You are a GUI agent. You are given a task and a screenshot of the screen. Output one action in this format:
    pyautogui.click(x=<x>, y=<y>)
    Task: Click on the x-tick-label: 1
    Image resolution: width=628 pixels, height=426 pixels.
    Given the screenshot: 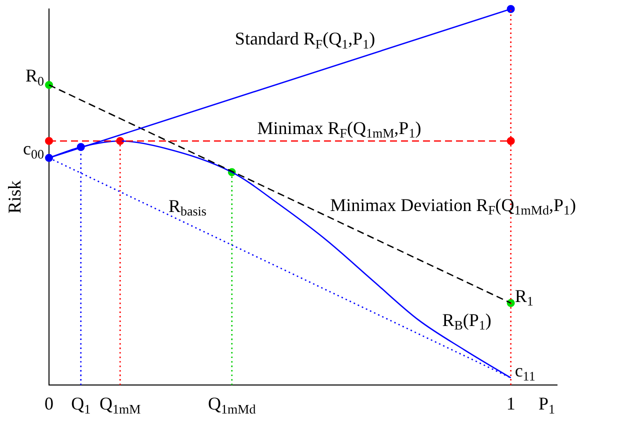 What is the action you would take?
    pyautogui.click(x=511, y=404)
    